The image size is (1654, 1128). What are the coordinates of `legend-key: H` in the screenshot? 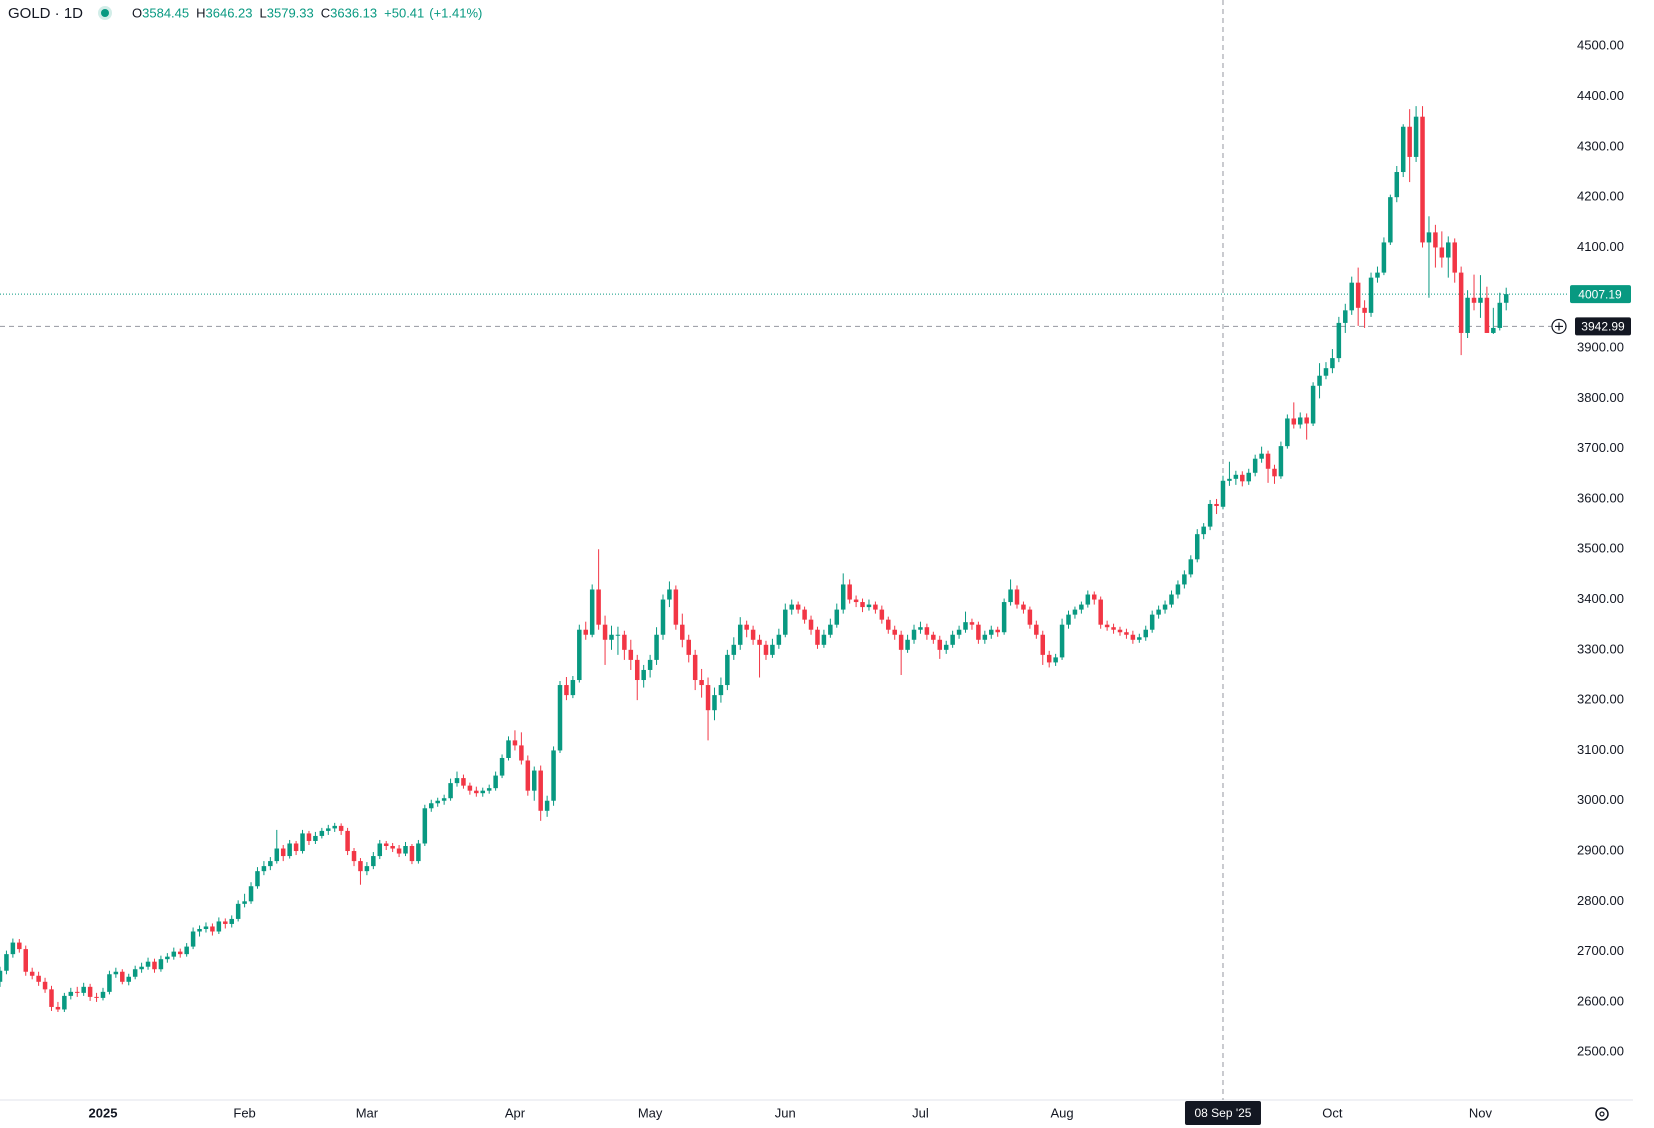 It's located at (200, 12).